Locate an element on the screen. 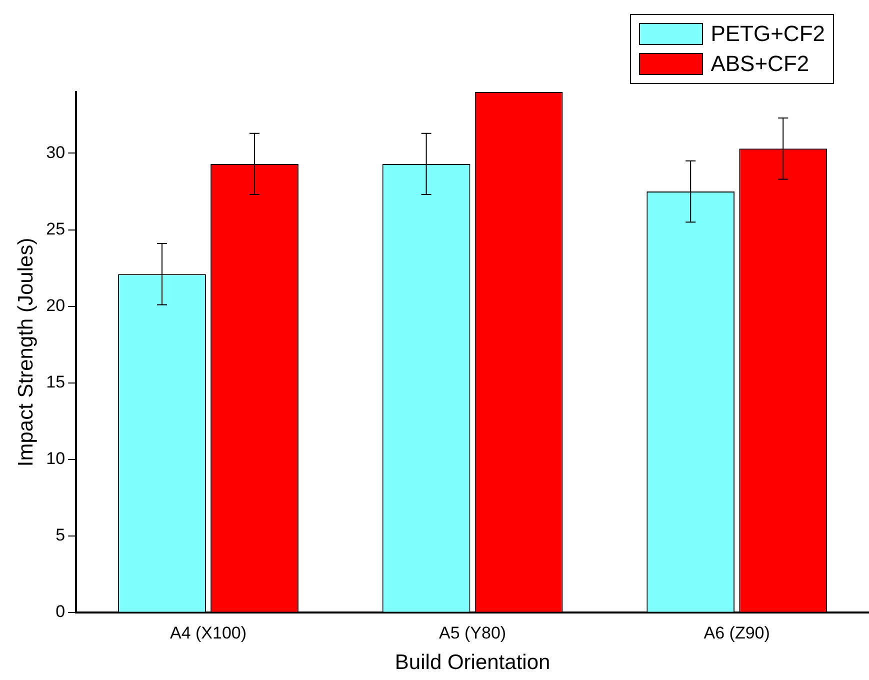 This screenshot has height=680, width=869. x-axis-title: Build Orientation is located at coordinates (472, 662).